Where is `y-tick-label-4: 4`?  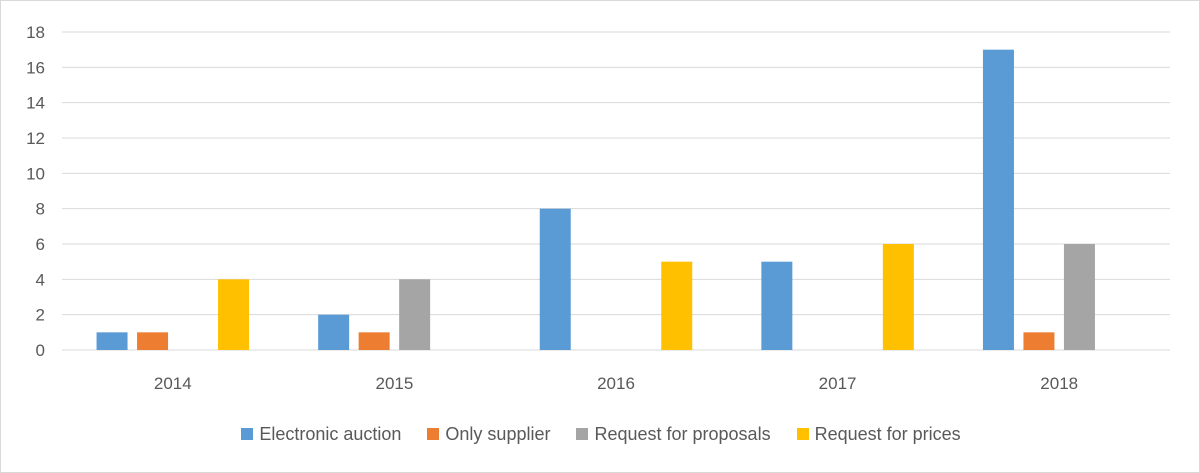 y-tick-label-4: 4 is located at coordinates (40, 279).